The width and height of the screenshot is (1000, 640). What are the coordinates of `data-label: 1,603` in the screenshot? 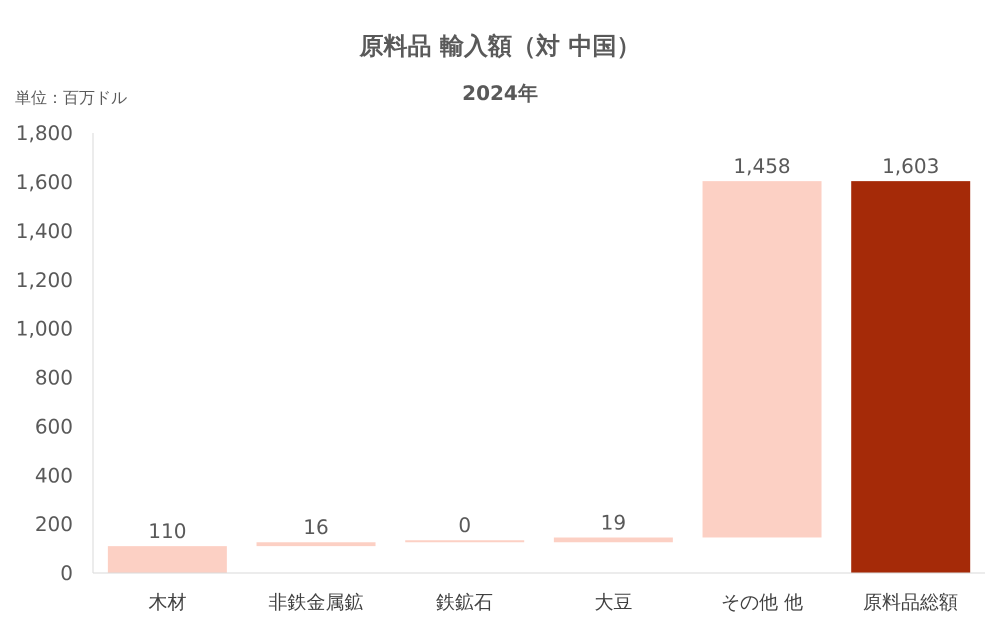 It's located at (911, 166).